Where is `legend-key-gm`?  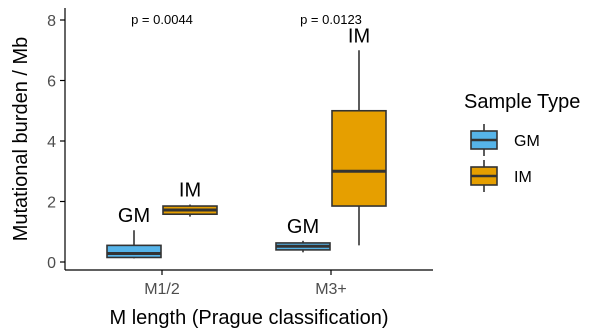 legend-key-gm is located at coordinates (484, 140).